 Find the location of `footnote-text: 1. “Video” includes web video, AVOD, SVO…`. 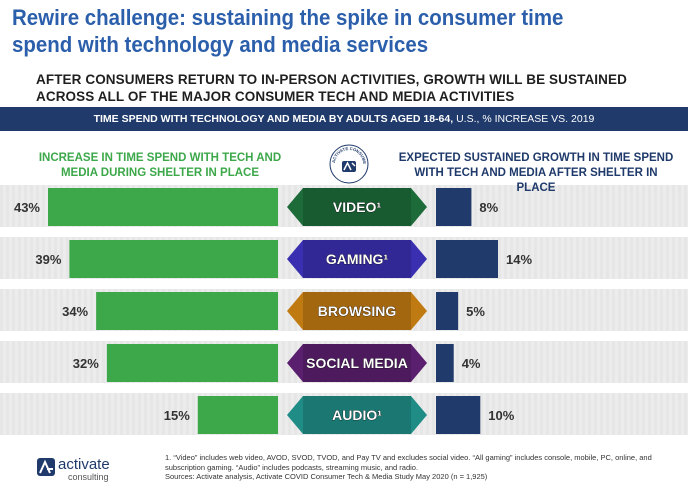

footnote-text: 1. “Video” includes web video, AVOD, SVO… is located at coordinates (408, 462).